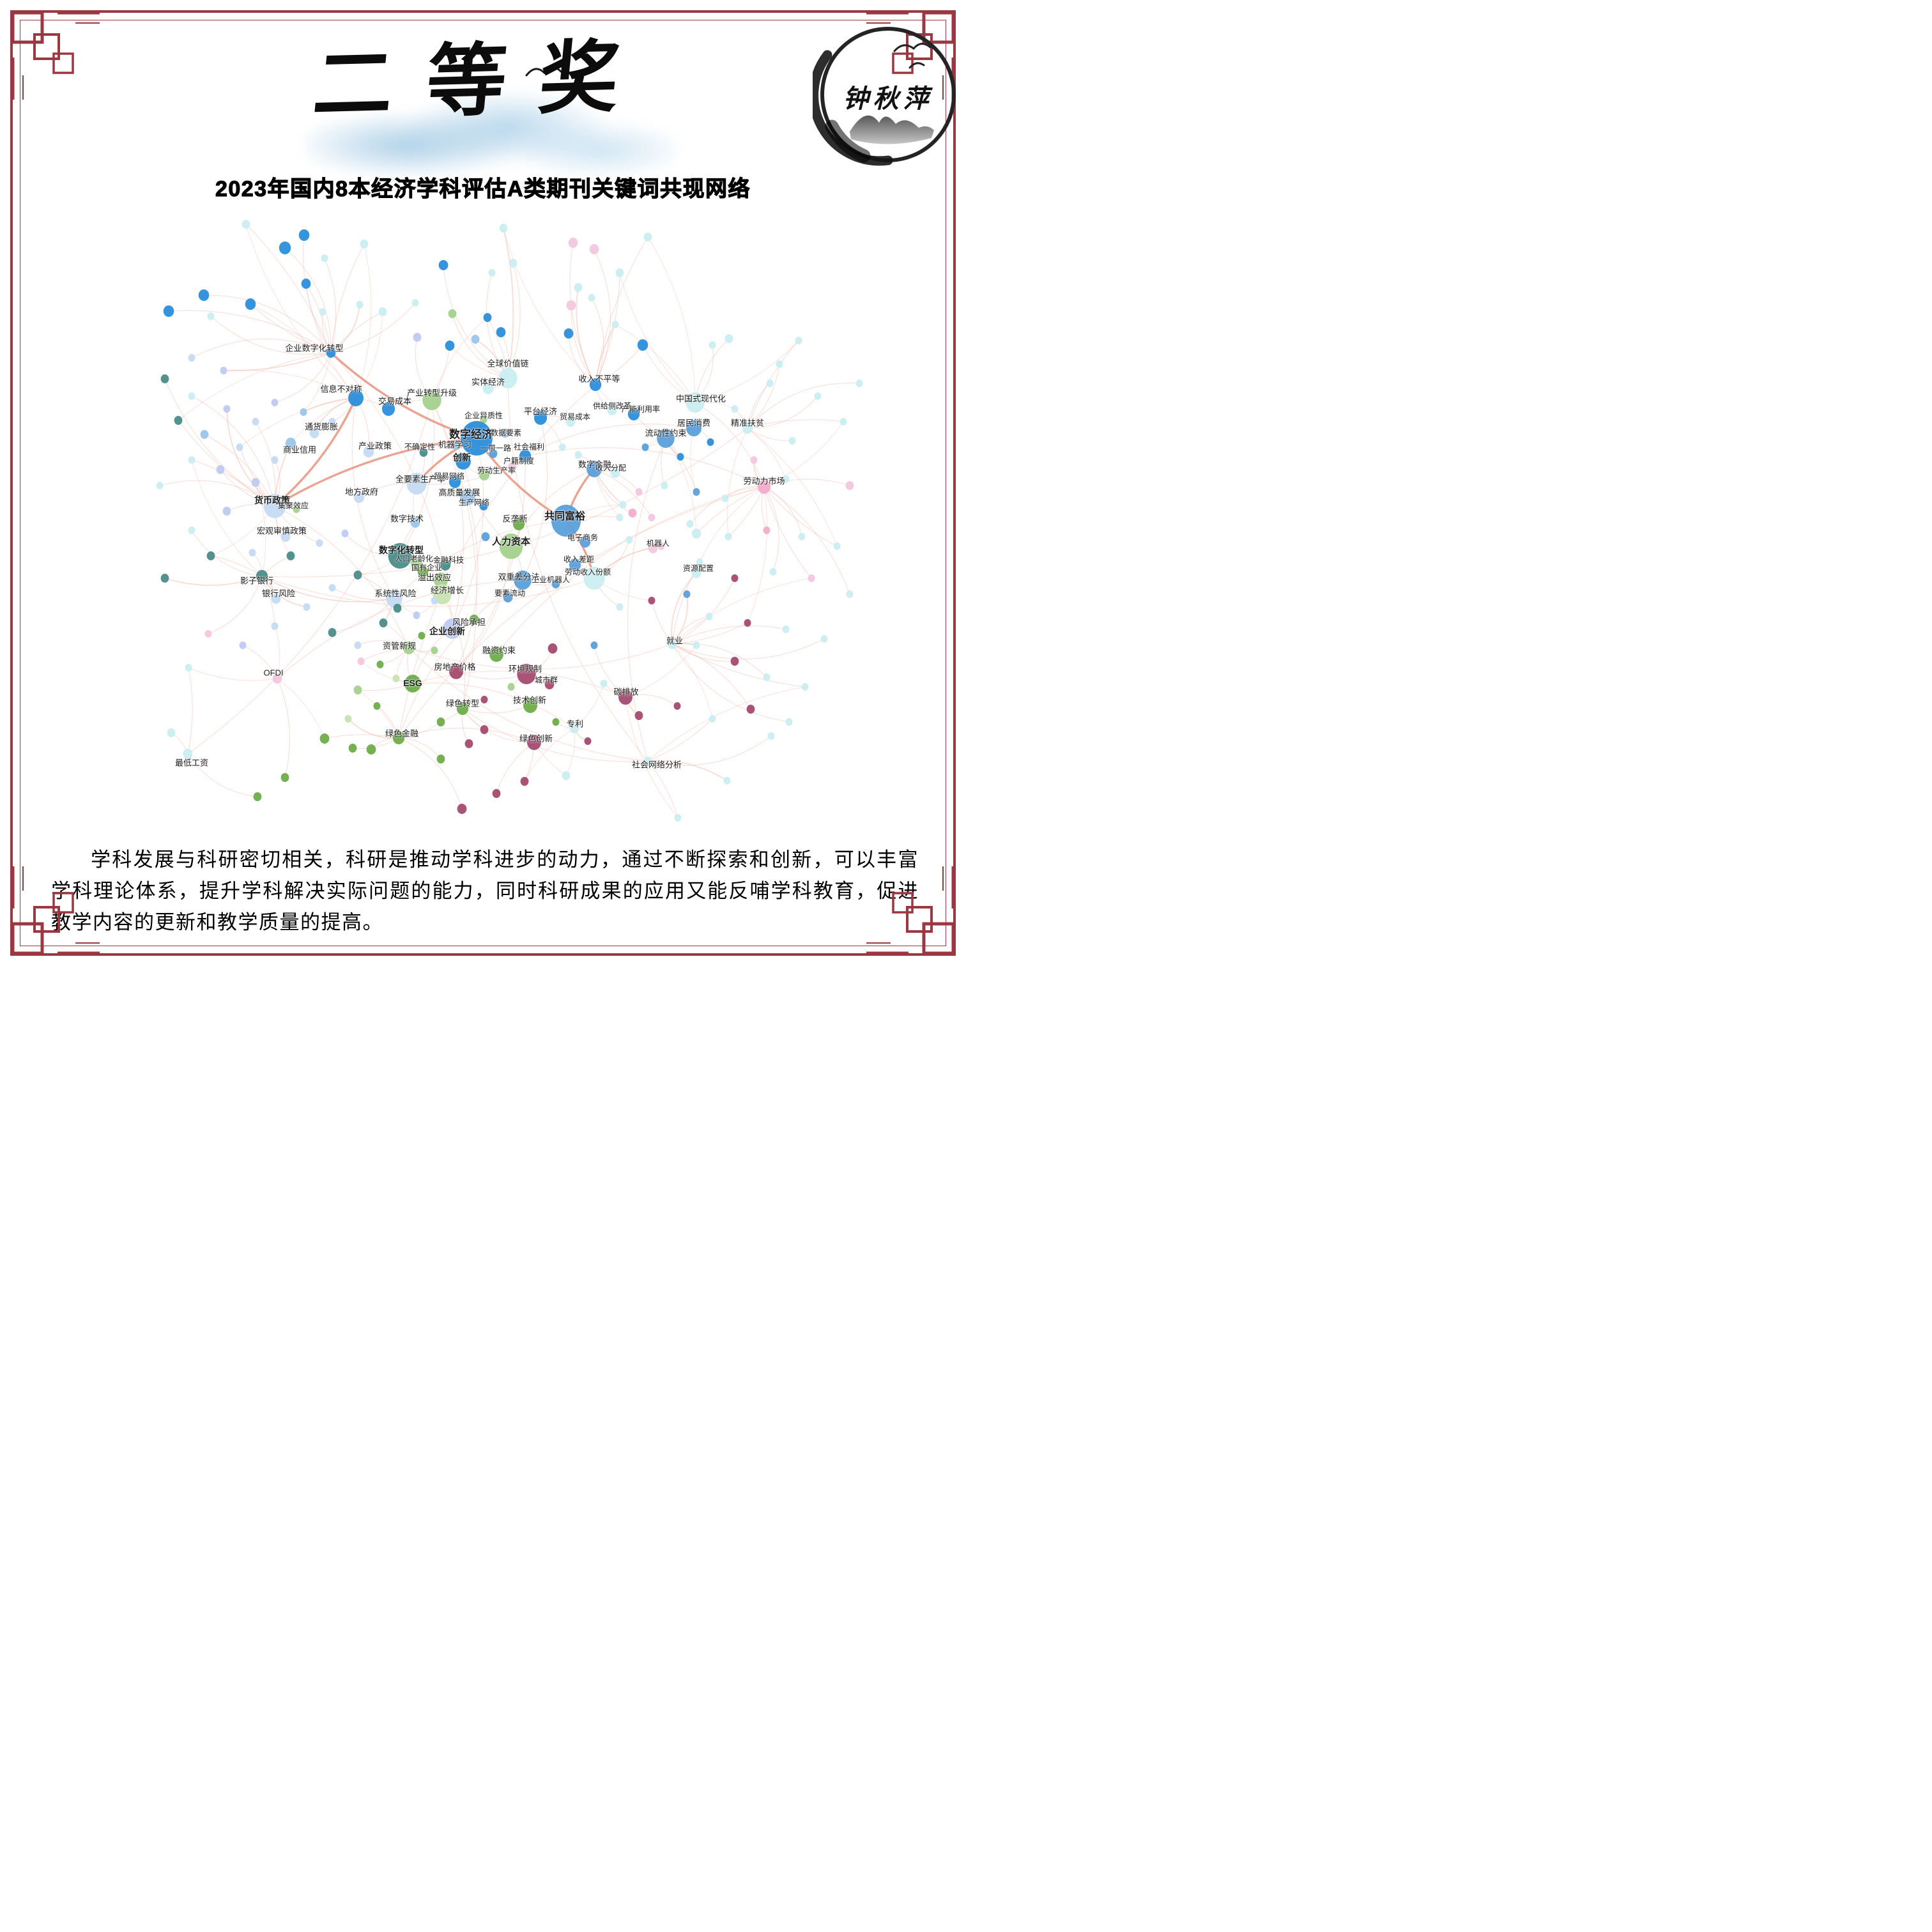 This screenshot has width=1932, height=1932. Describe the element at coordinates (431, 393) in the screenshot. I see `node-label: 产业转型升级` at that location.